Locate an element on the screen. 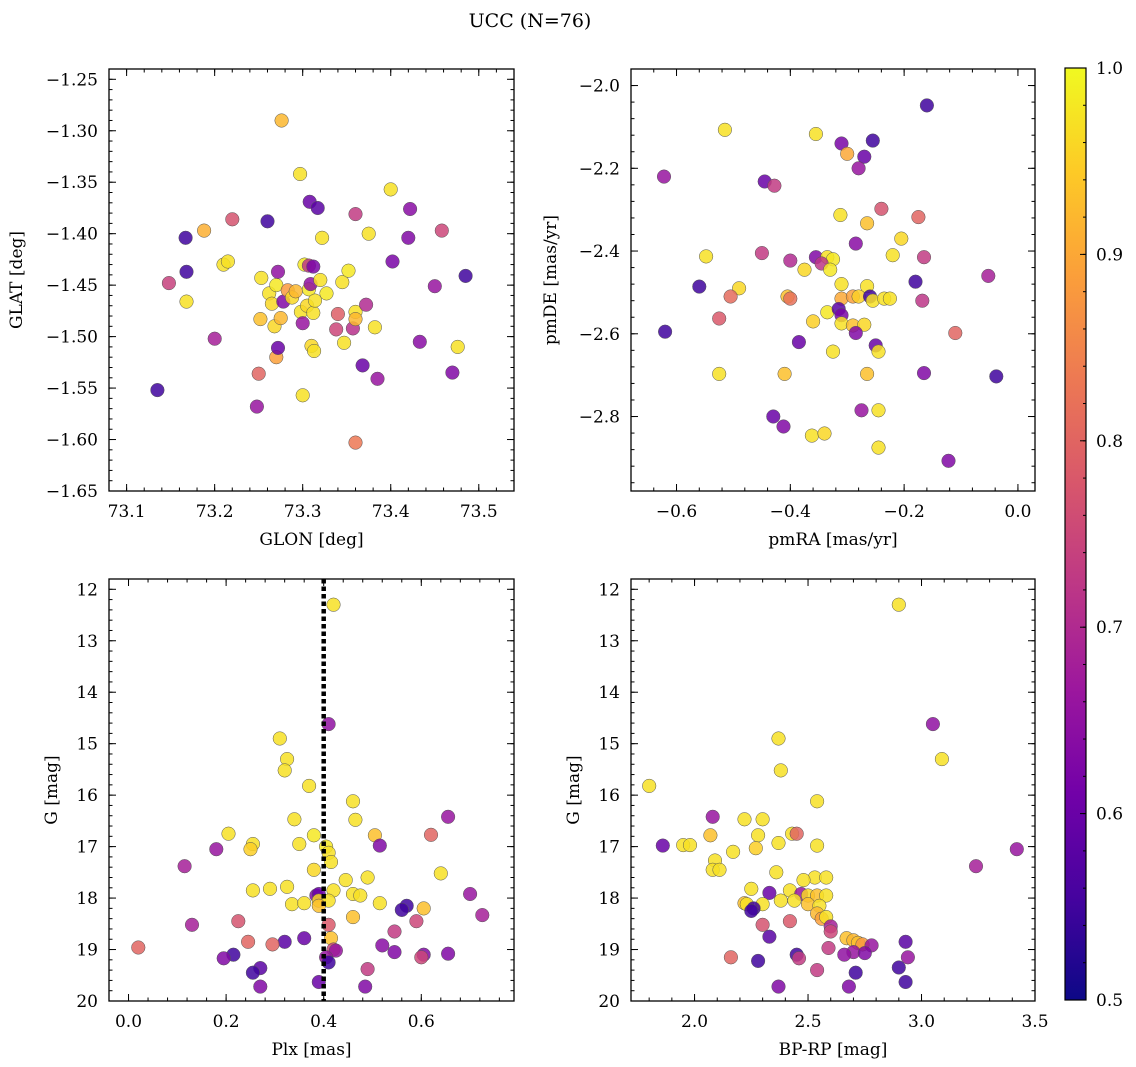 Image resolution: width=1136 pixels, height=1067 pixels. y-tick-label: 17 is located at coordinates (87, 848).